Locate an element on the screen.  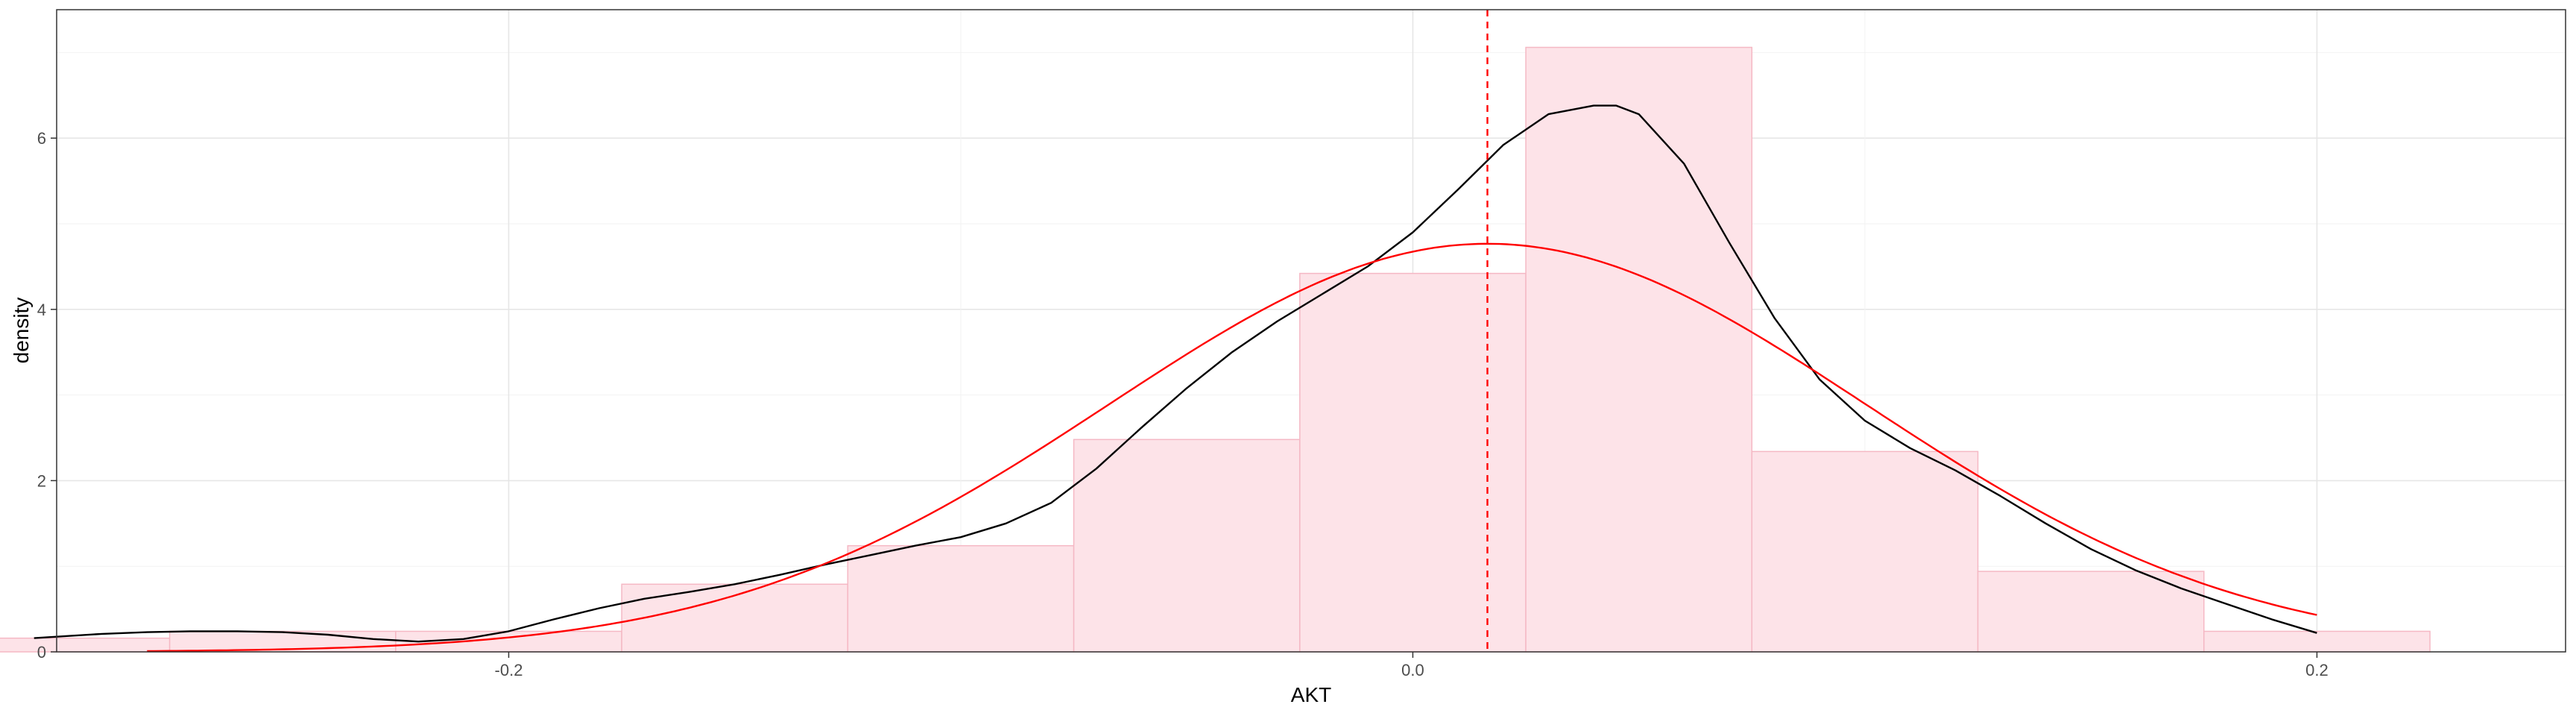
x-axis-ticks: -0.2 0.0 0.2 is located at coordinates (1412, 665).